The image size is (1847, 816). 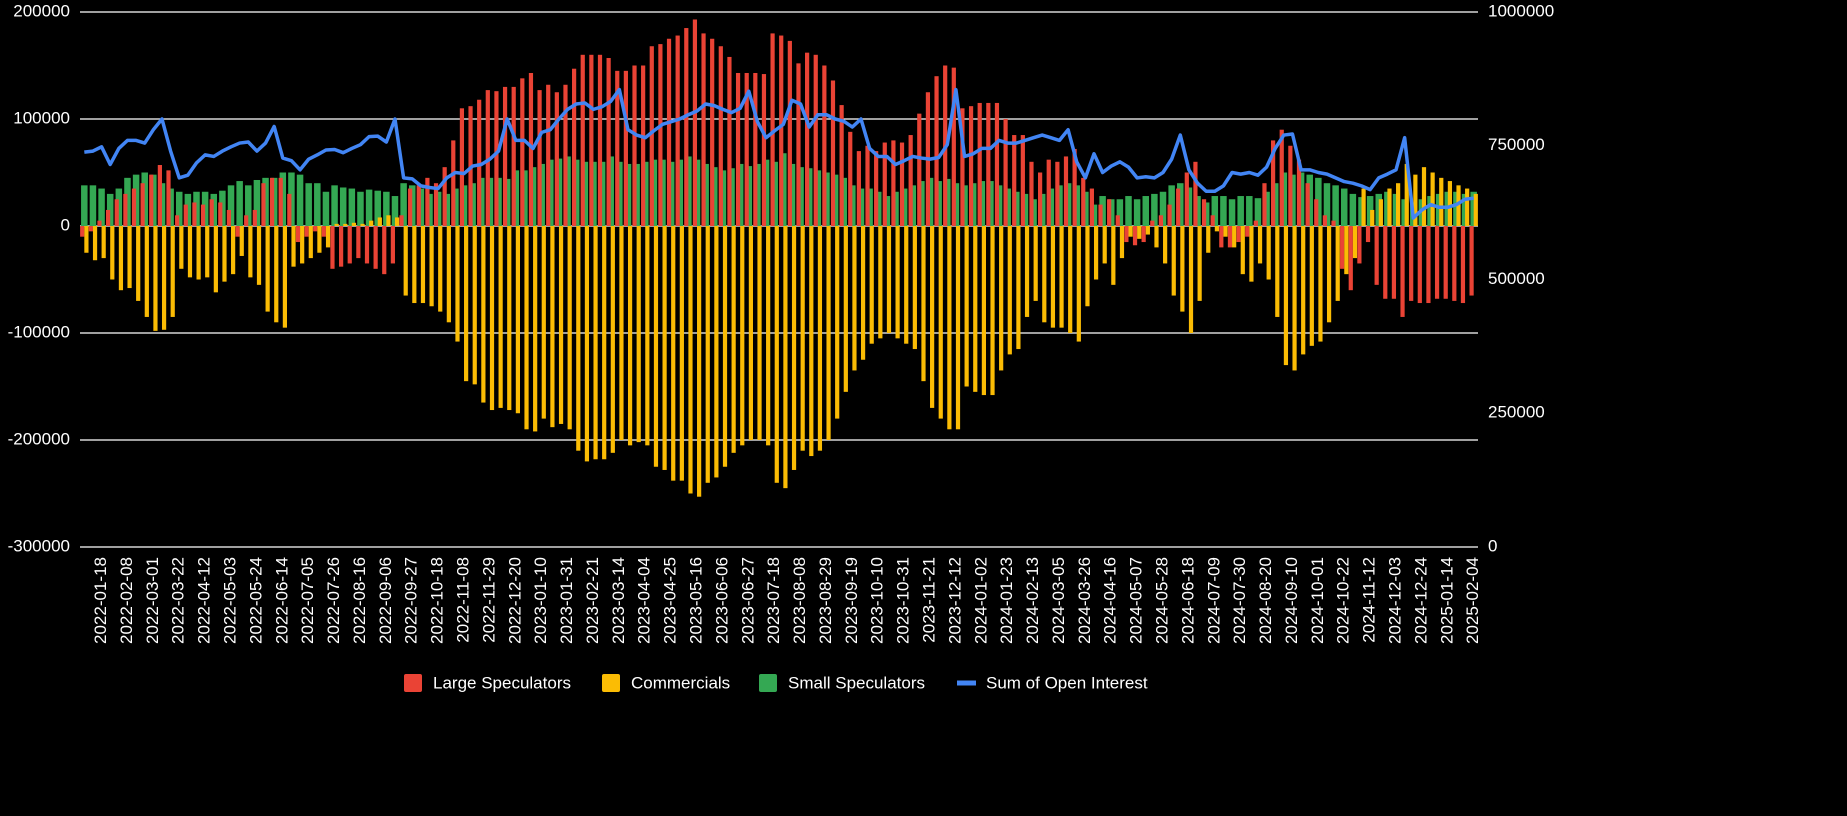 I want to click on x-tick-label: 2023-02-21, so click(x=592, y=600).